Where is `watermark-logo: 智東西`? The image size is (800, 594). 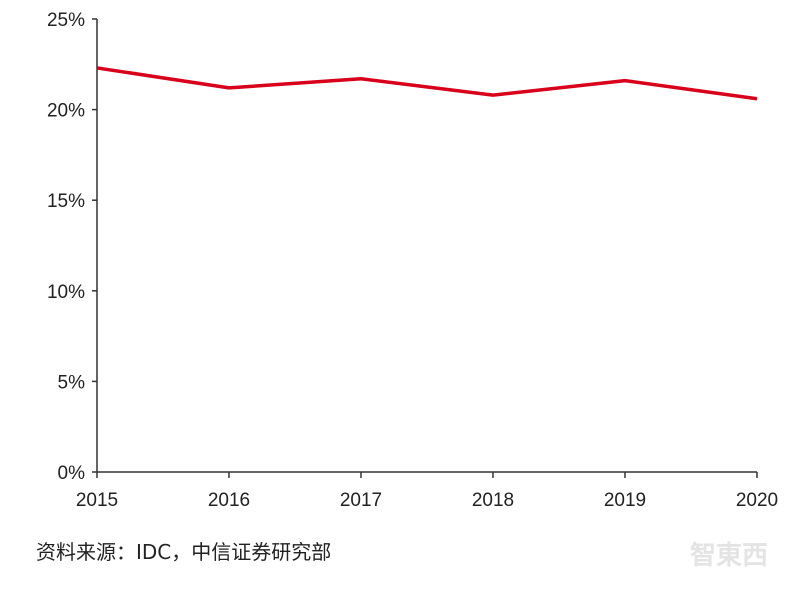
watermark-logo: 智東西 is located at coordinates (729, 556).